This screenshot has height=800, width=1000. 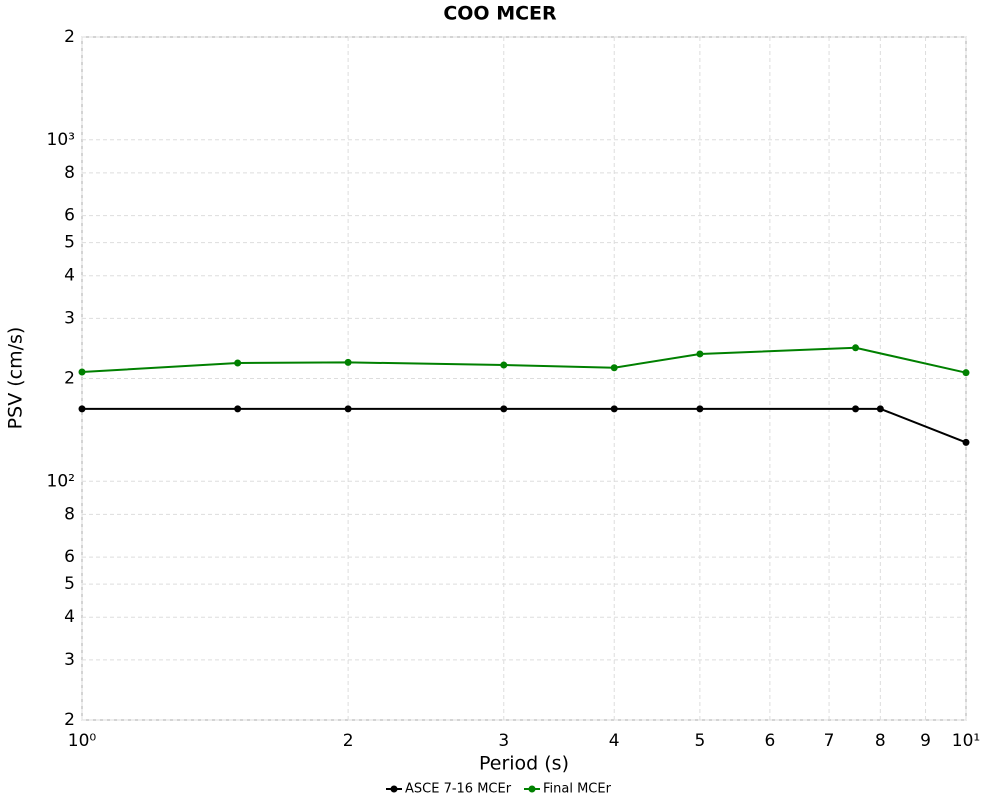 I want to click on legend-label: ASCE 7-16 MCEr, so click(x=458, y=789).